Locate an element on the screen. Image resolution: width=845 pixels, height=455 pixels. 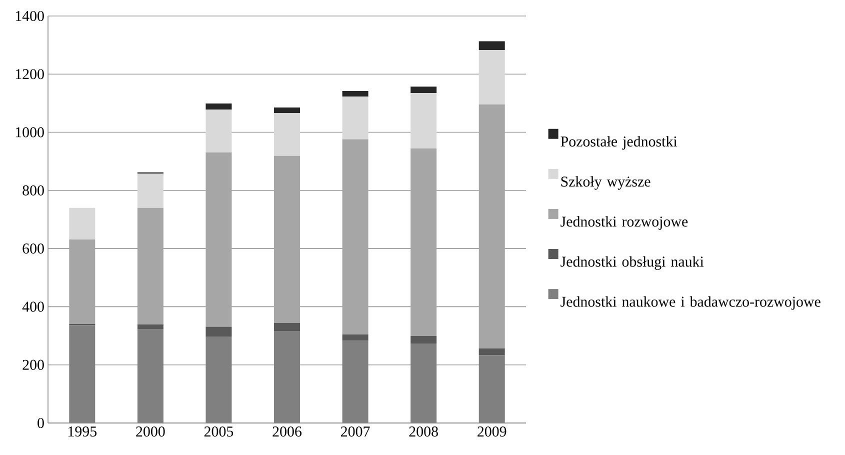
y-tick-label: 1200 is located at coordinates (30, 74).